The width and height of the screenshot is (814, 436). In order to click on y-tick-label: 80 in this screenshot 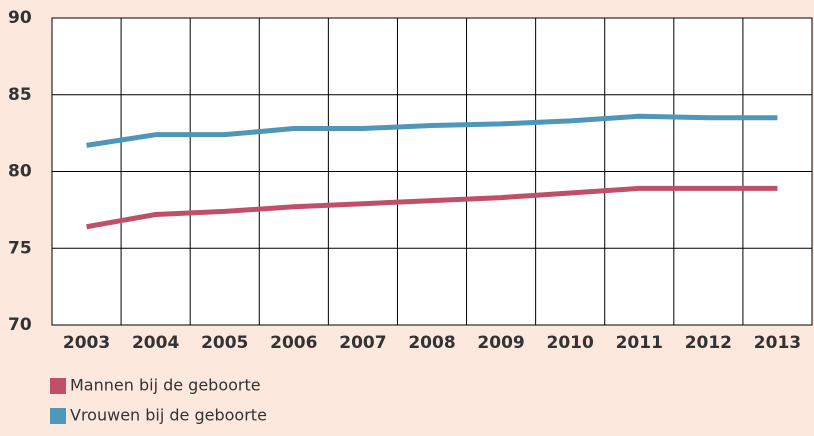, I will do `click(20, 172)`.